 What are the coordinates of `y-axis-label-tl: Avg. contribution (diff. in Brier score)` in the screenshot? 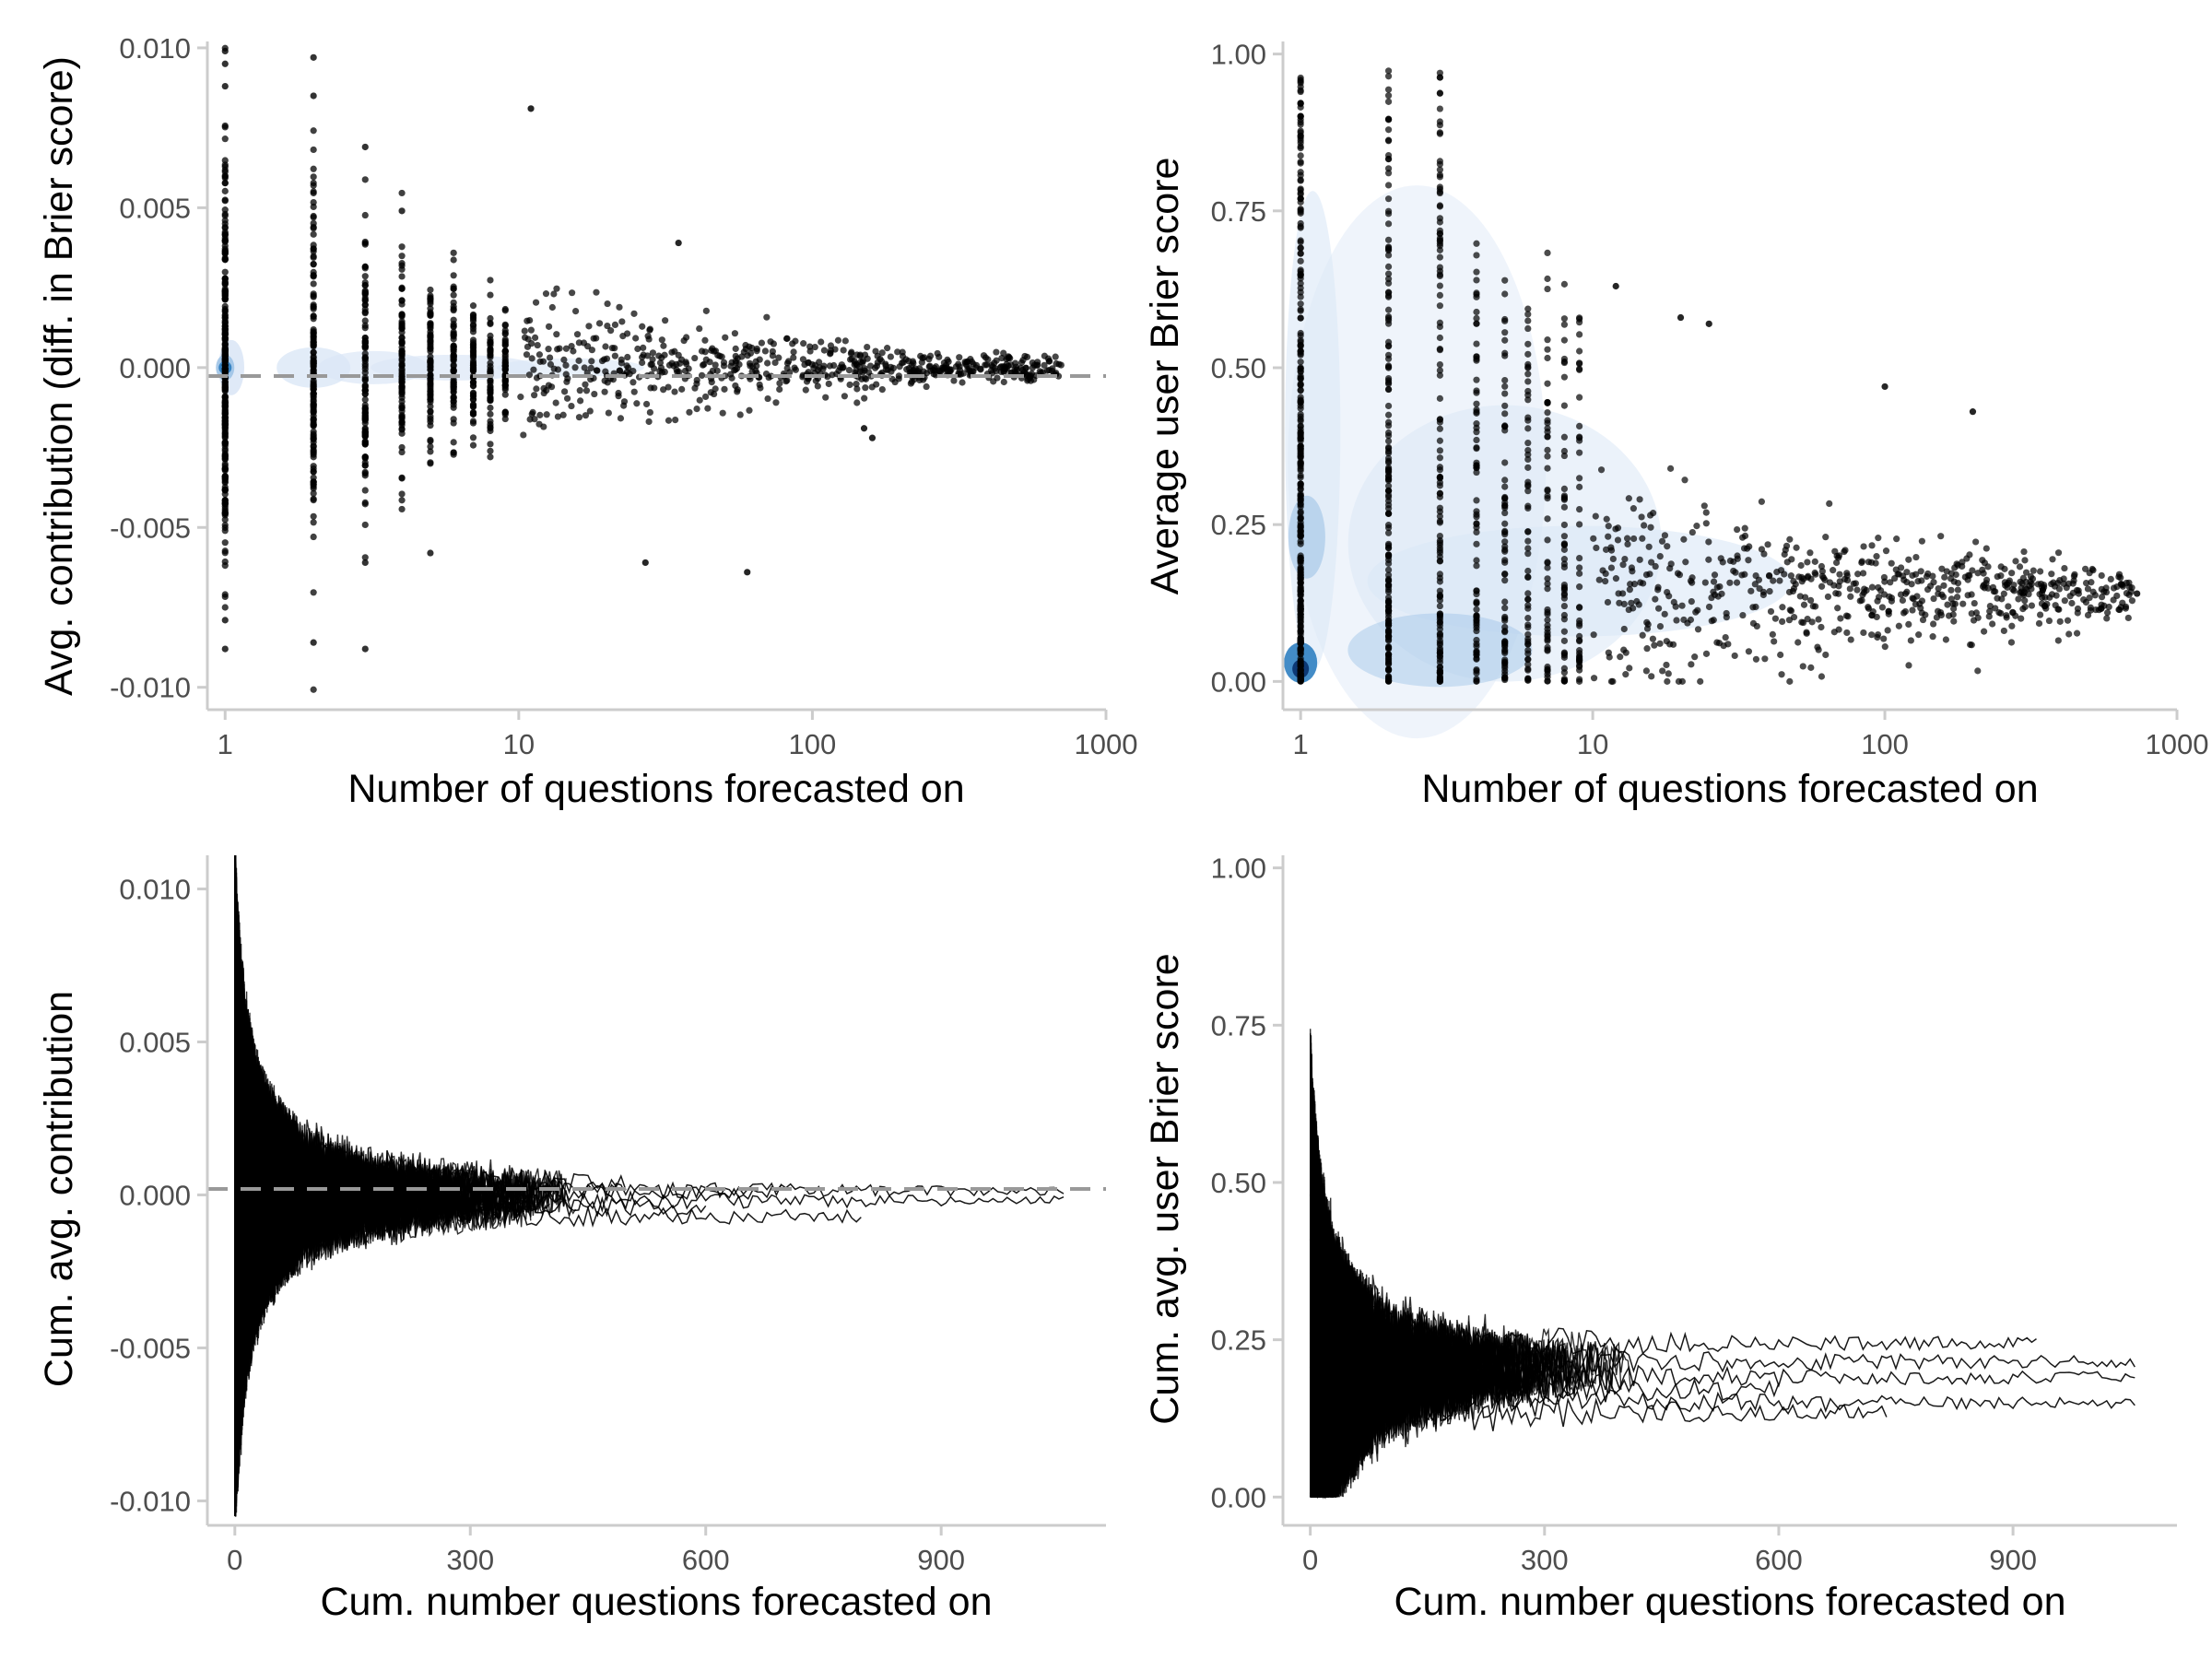 It's located at (59, 376).